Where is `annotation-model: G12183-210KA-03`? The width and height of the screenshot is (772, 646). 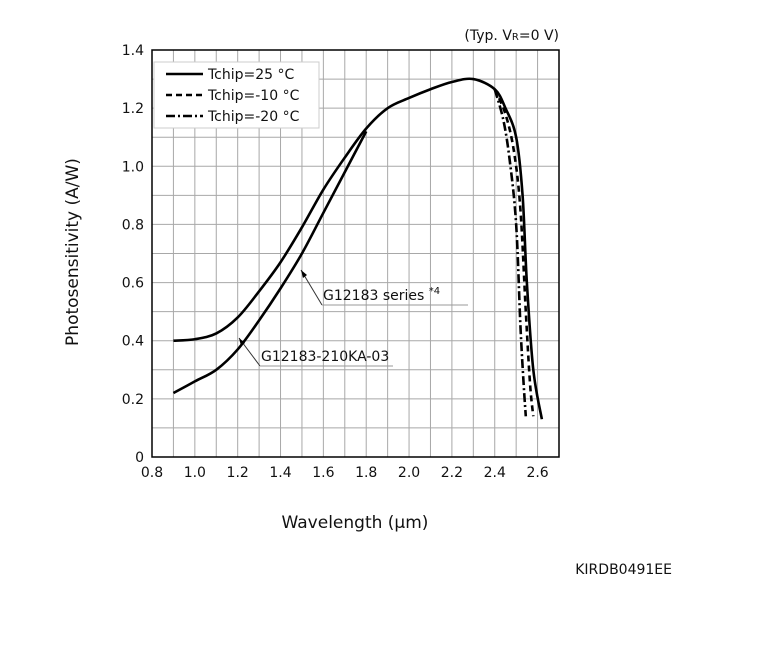
annotation-model: G12183-210KA-03 is located at coordinates (315, 352).